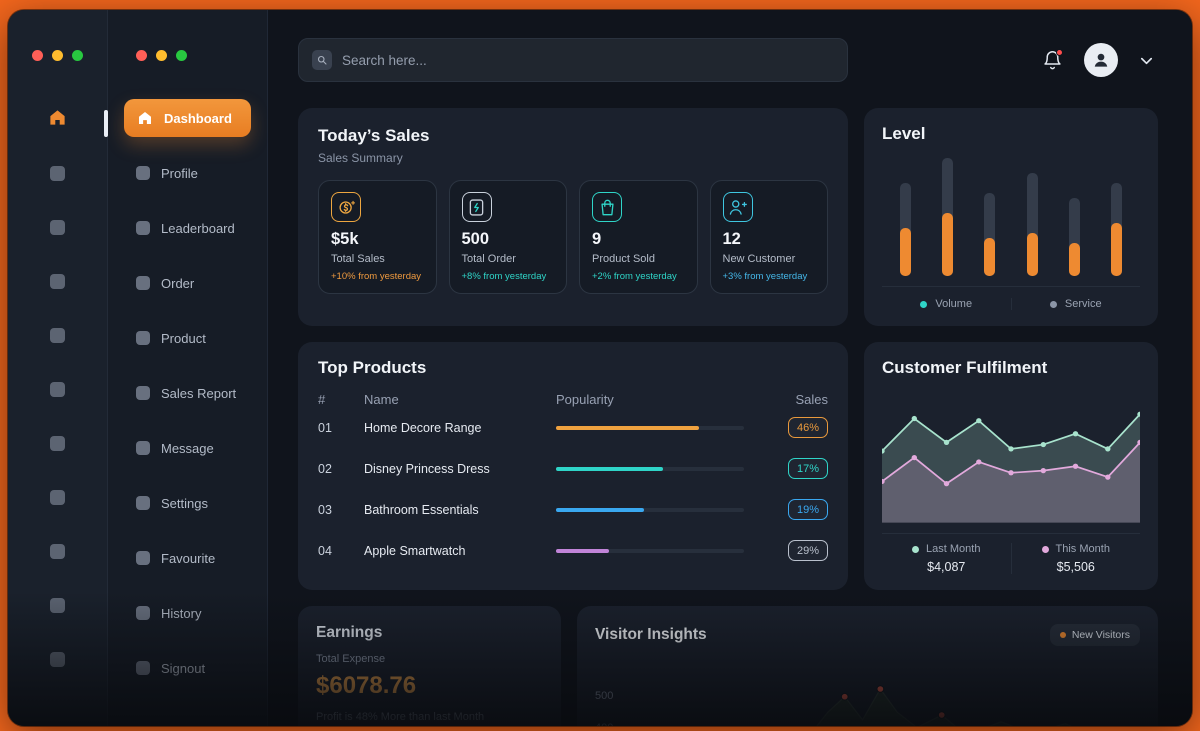  Describe the element at coordinates (179, 173) in the screenshot. I see `sidebar-item-label: Profile` at that location.